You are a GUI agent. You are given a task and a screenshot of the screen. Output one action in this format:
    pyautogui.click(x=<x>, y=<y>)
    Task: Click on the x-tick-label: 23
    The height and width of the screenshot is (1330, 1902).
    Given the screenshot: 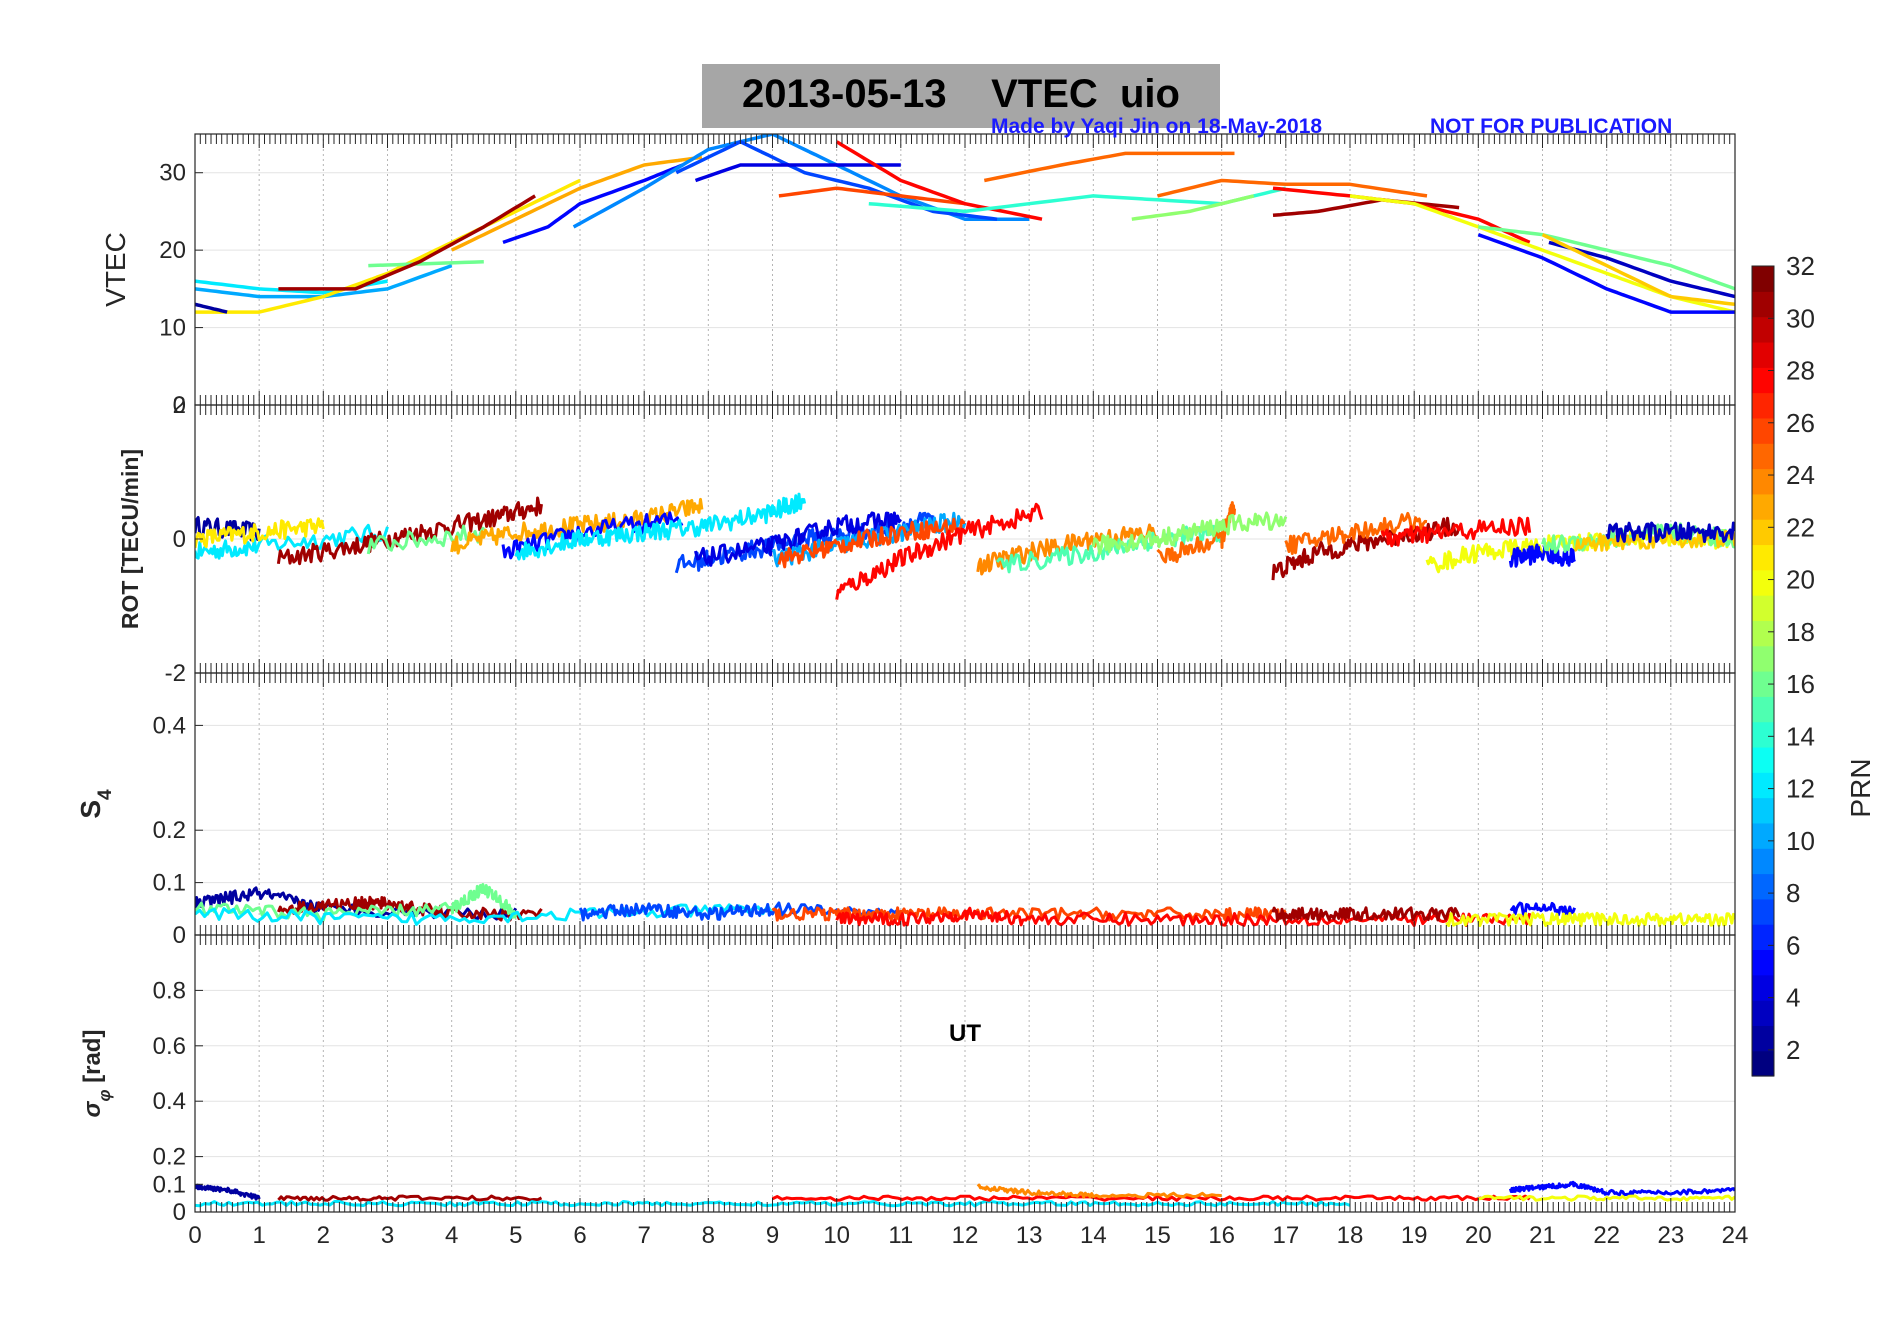 What is the action you would take?
    pyautogui.click(x=1670, y=1235)
    